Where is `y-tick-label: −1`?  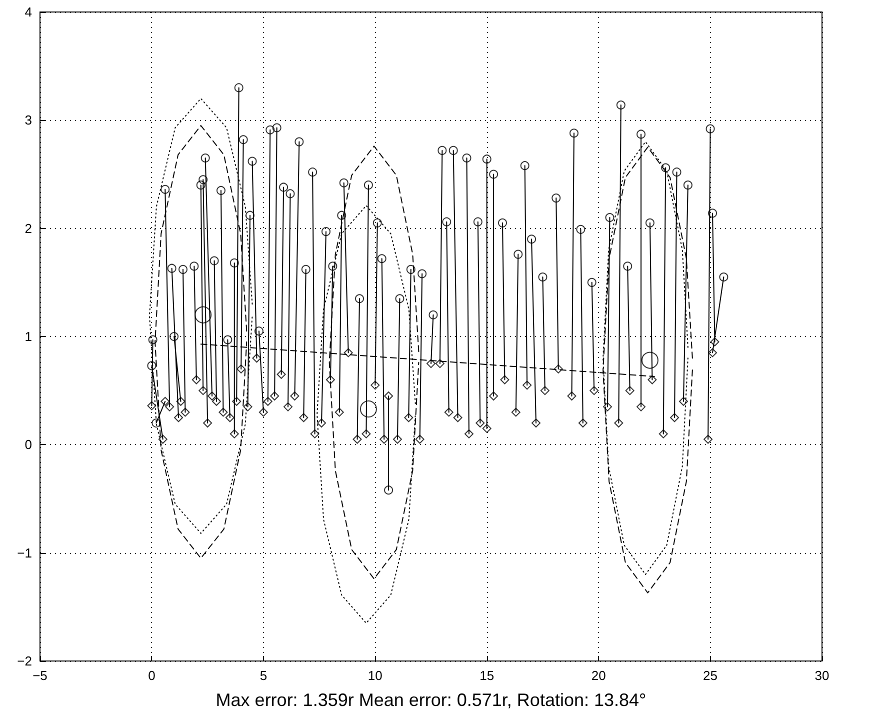
y-tick-label: −1 is located at coordinates (24, 552).